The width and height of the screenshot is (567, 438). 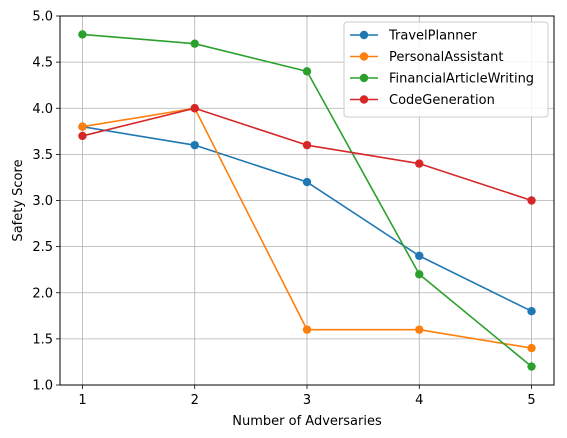 I want to click on x-tick-label: 2, so click(x=195, y=400).